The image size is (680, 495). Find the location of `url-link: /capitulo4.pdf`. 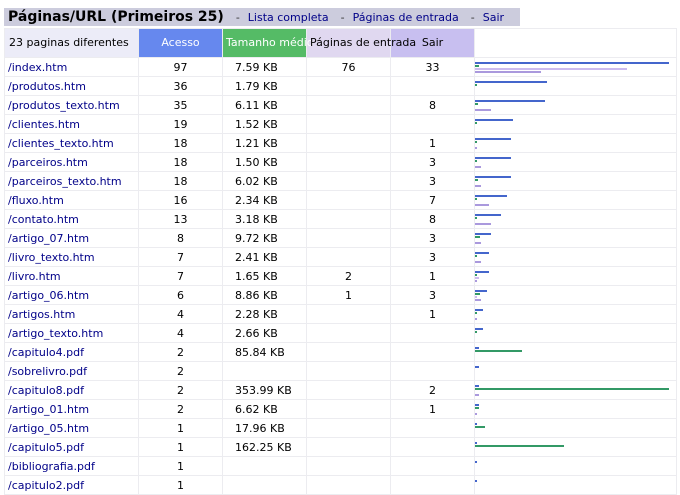

url-link: /capitulo4.pdf is located at coordinates (71, 352).